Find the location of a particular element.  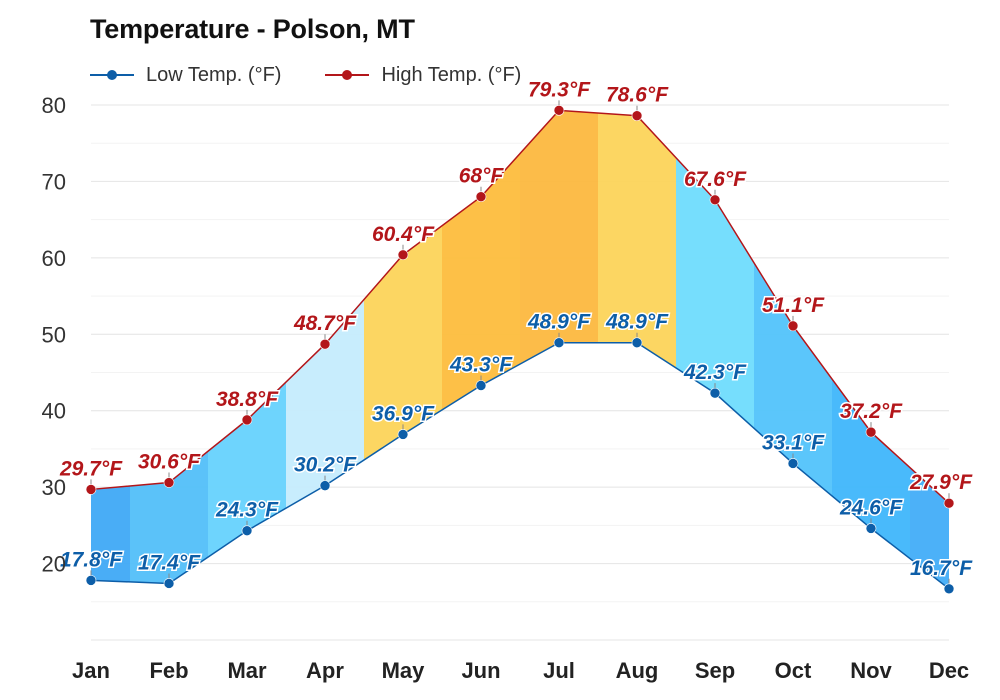

high-temp-data-label: 48.7°F is located at coordinates (325, 323).